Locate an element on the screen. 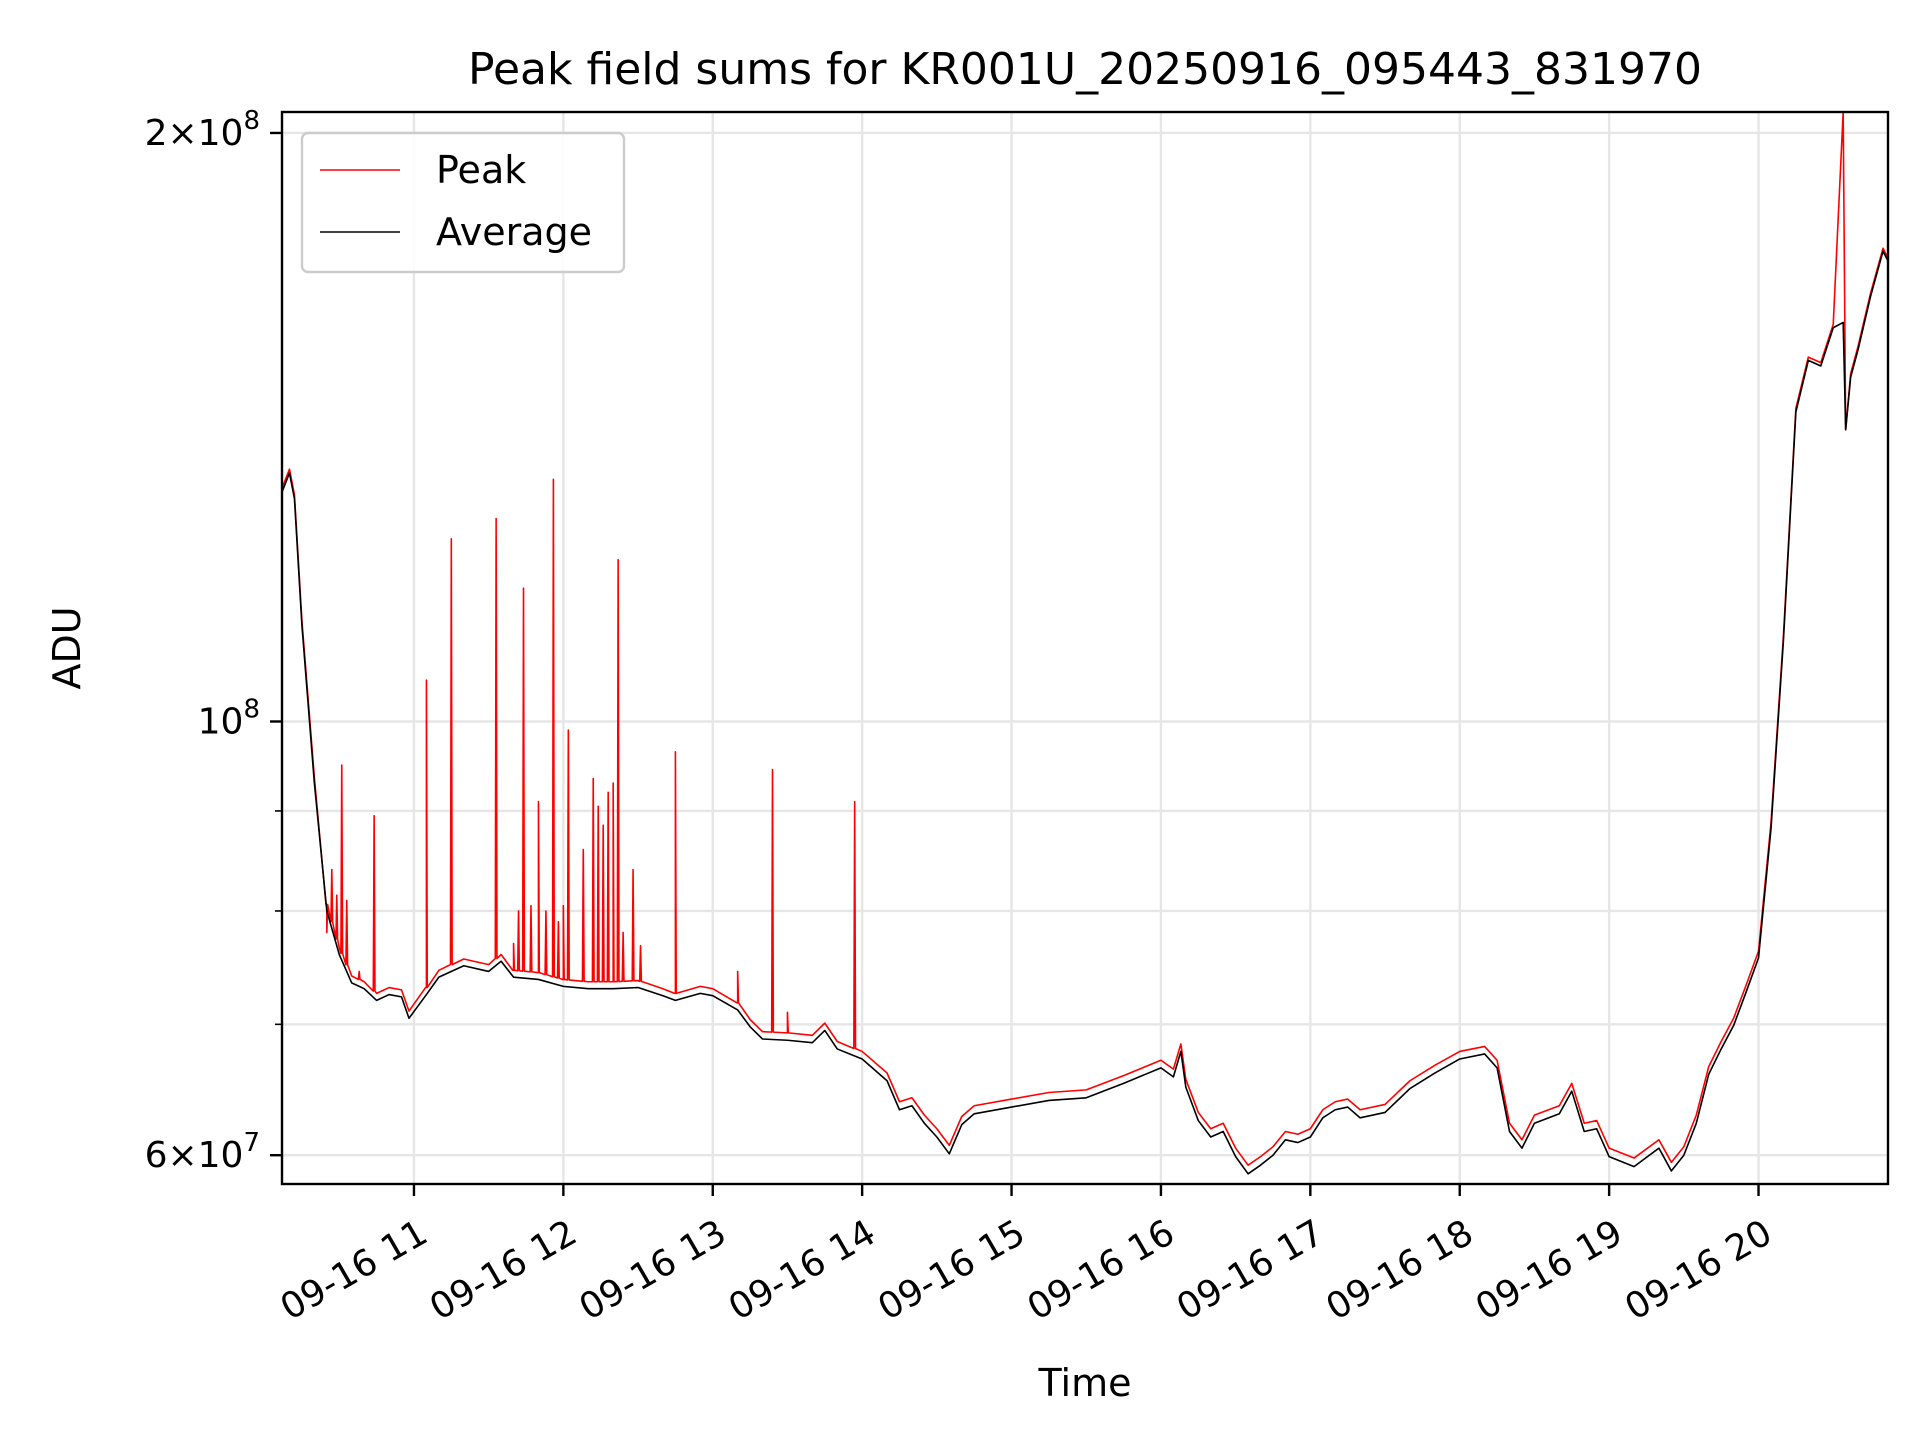 Image resolution: width=1920 pixels, height=1440 pixels. y-axis-label: ADU is located at coordinates (67, 647).